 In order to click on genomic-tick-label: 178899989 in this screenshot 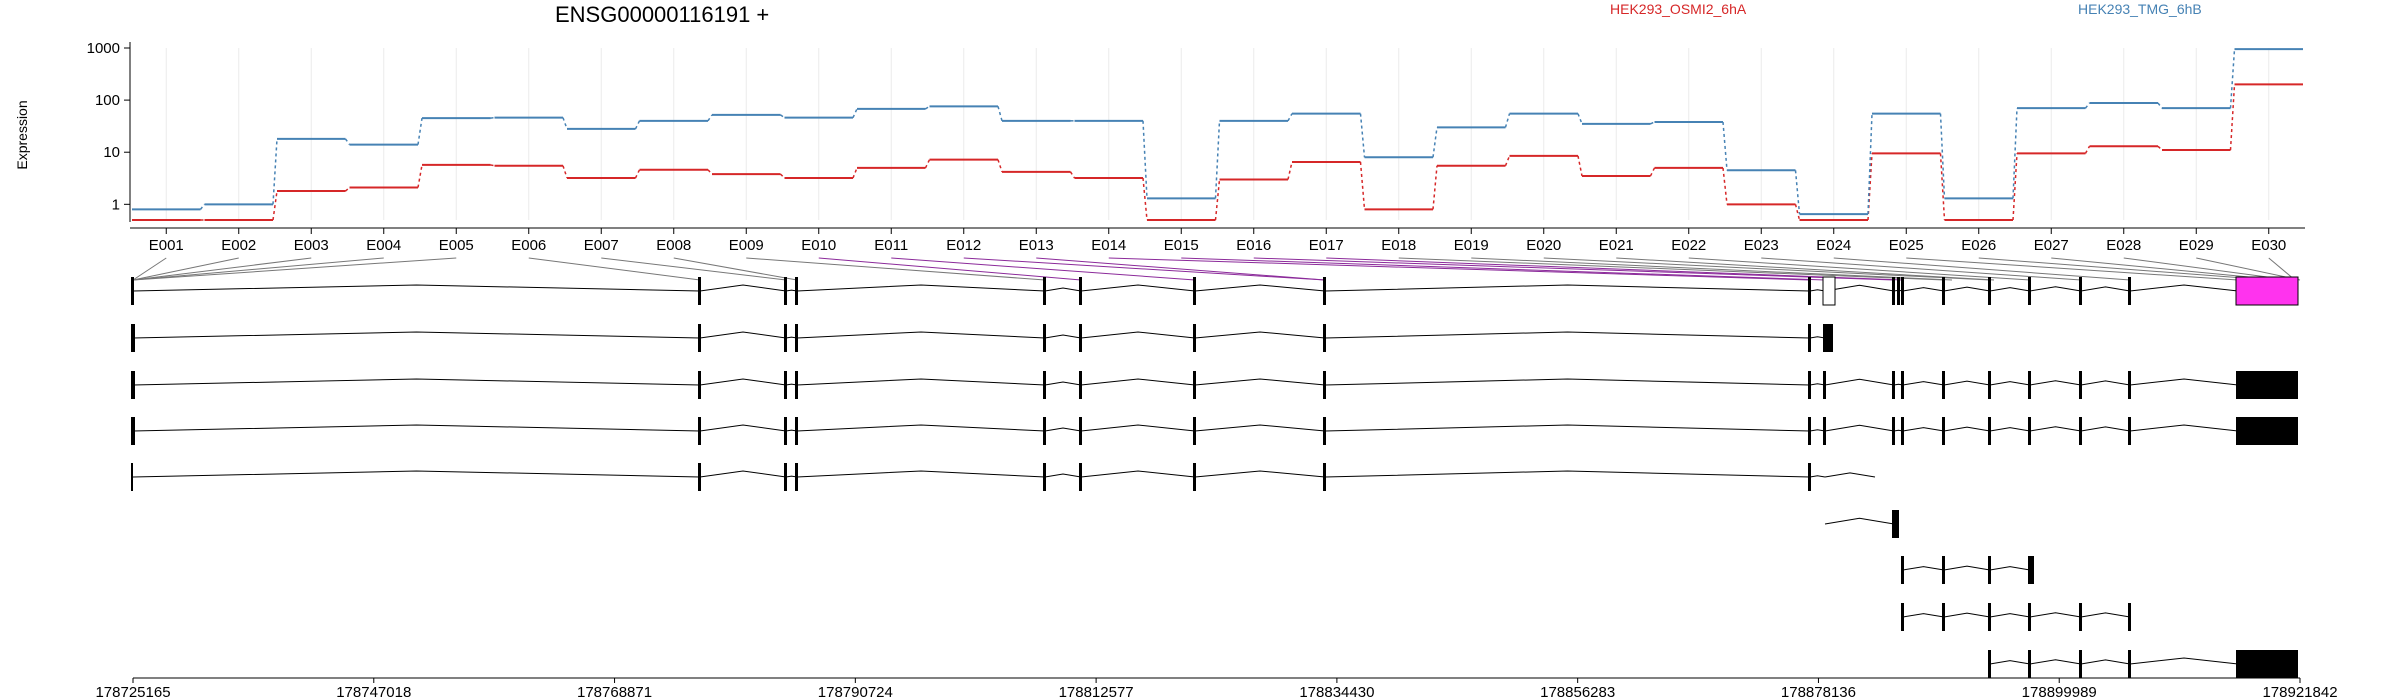, I will do `click(2059, 692)`.